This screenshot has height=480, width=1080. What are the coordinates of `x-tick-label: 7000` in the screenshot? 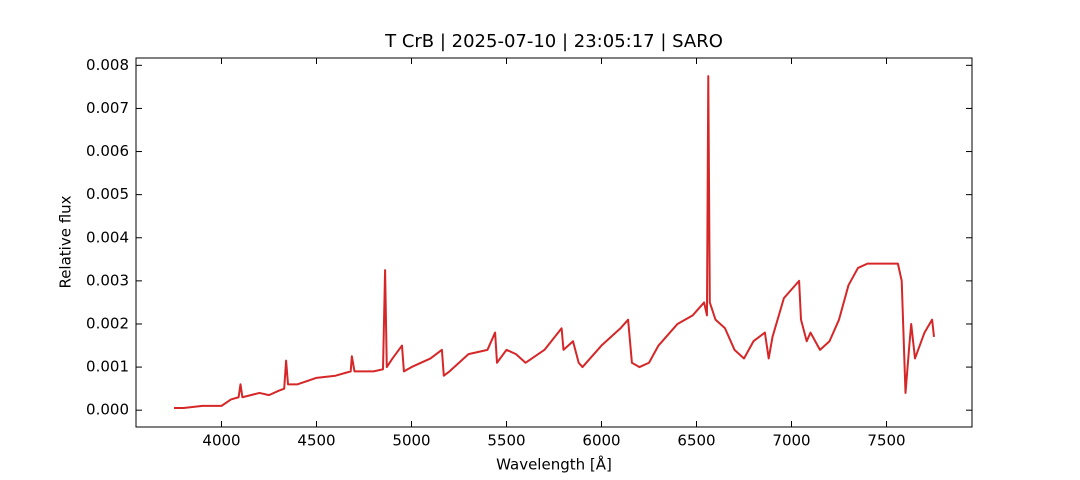 It's located at (791, 441).